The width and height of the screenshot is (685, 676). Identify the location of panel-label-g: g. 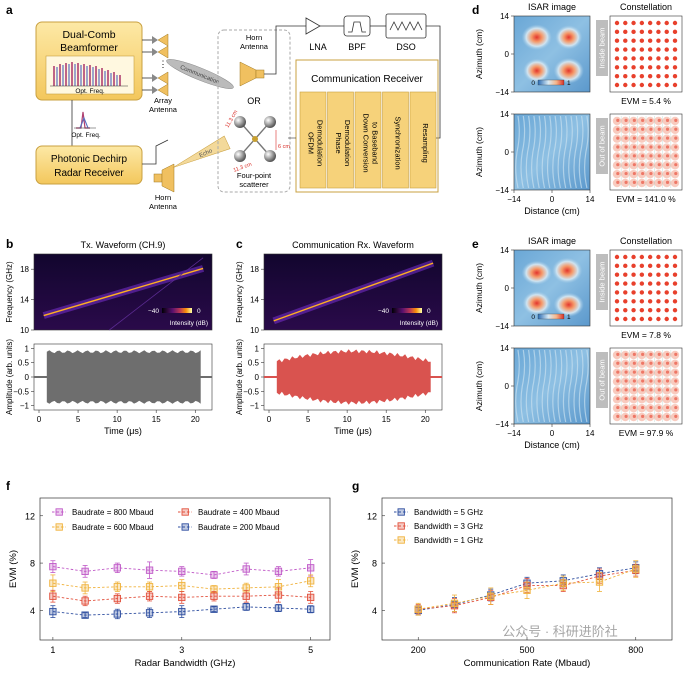
(355, 486).